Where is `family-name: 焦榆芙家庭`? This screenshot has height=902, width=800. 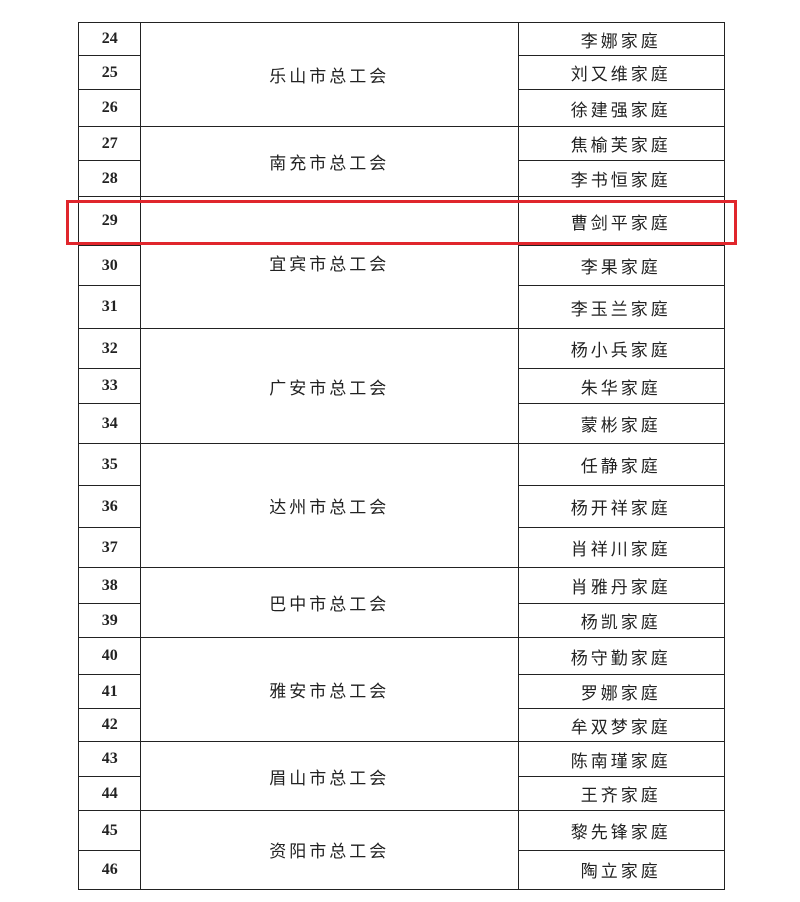 family-name: 焦榆芙家庭 is located at coordinates (621, 144).